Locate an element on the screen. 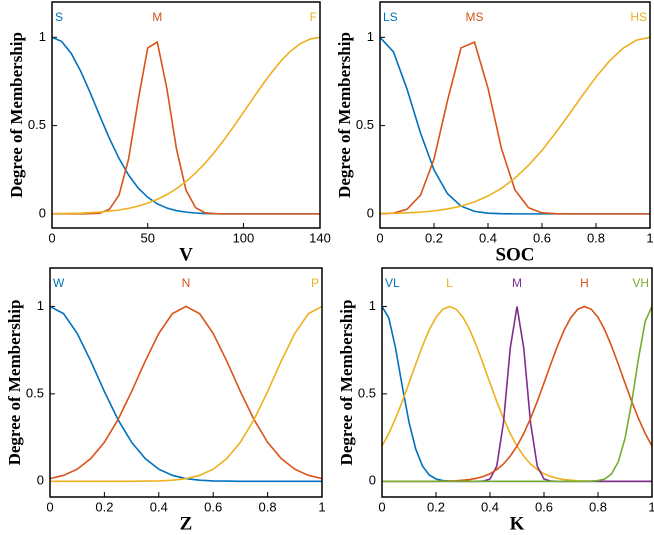 This screenshot has width=654, height=535. x-axis-title: Z is located at coordinates (186, 523).